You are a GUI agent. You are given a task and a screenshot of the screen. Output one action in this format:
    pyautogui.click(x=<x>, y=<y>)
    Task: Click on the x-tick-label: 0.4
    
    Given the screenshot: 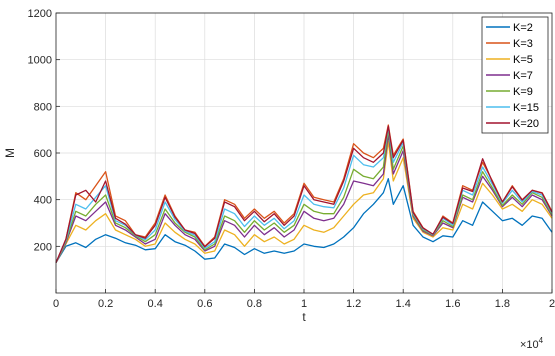 What is the action you would take?
    pyautogui.click(x=155, y=304)
    